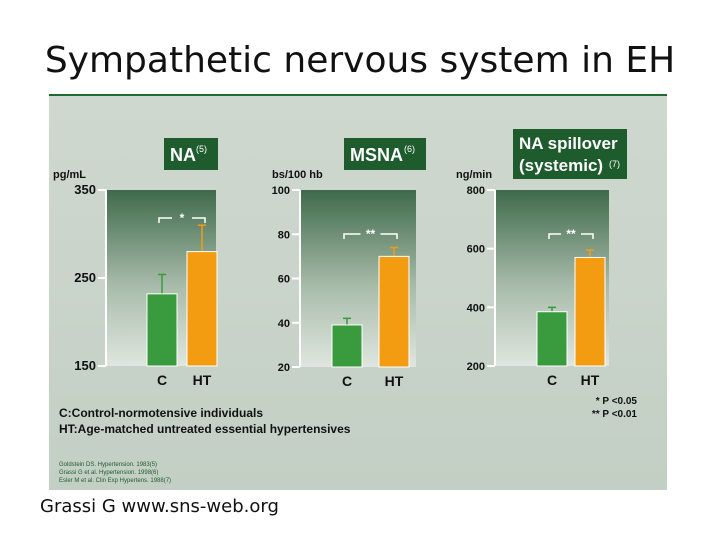  I want to click on pvalue-label: * P <0.05, so click(617, 401).